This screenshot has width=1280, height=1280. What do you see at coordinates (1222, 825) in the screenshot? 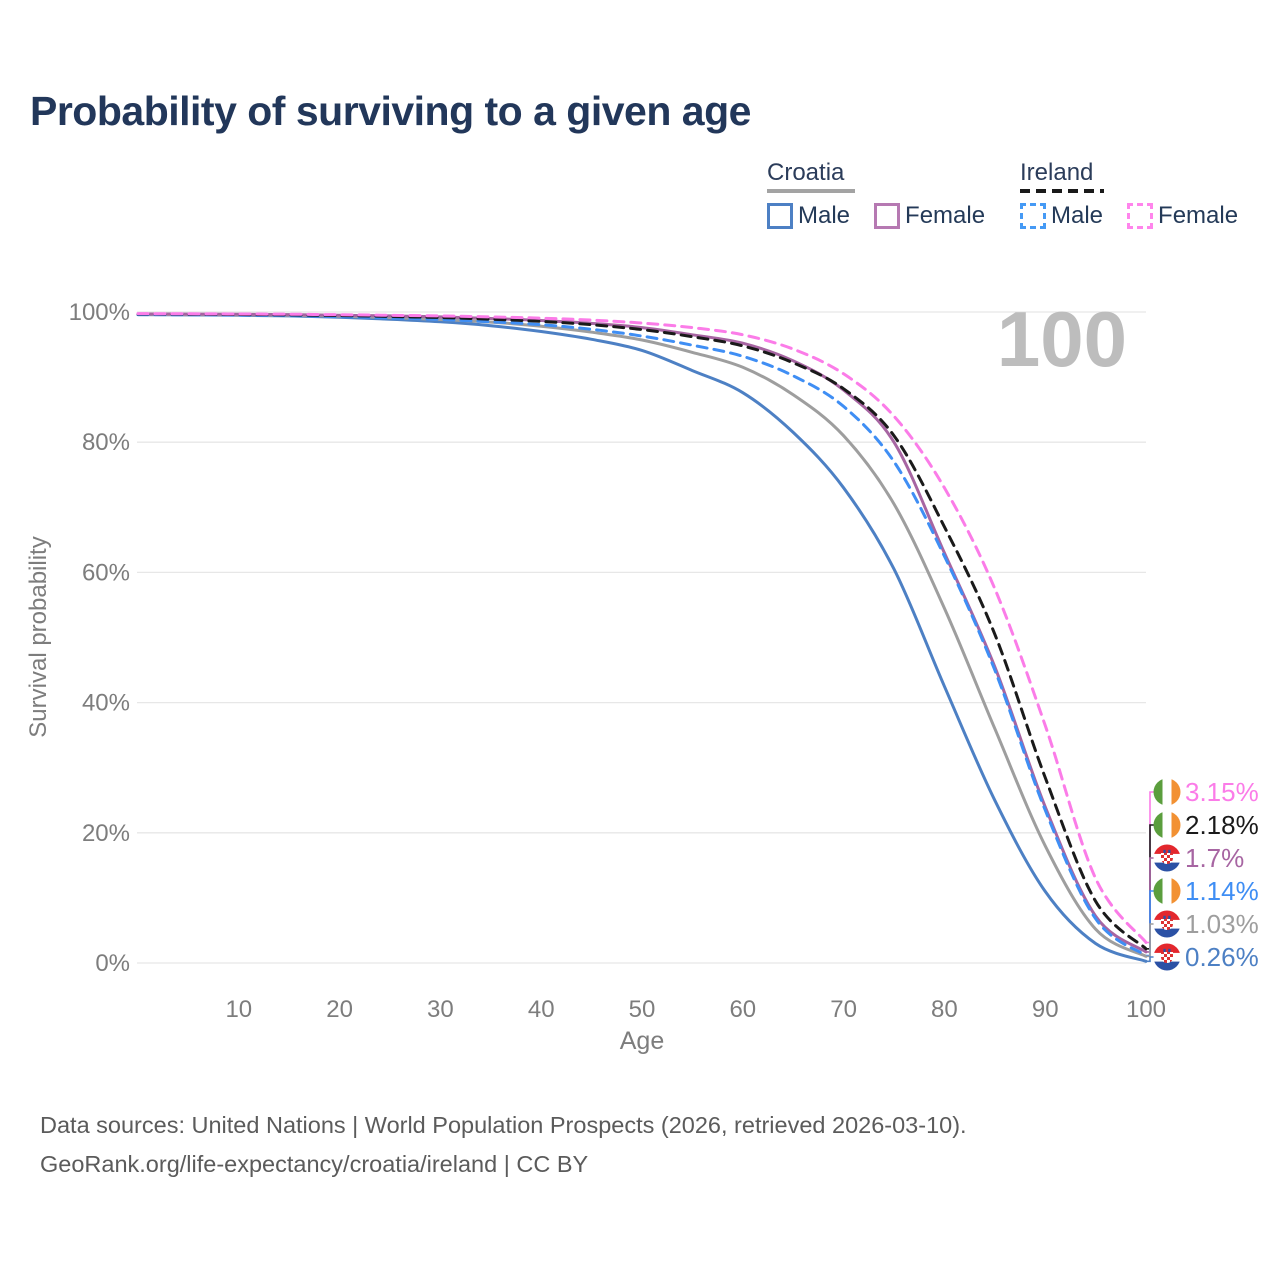
I see `end-value-label-ireland-total: 2.18%` at bounding box center [1222, 825].